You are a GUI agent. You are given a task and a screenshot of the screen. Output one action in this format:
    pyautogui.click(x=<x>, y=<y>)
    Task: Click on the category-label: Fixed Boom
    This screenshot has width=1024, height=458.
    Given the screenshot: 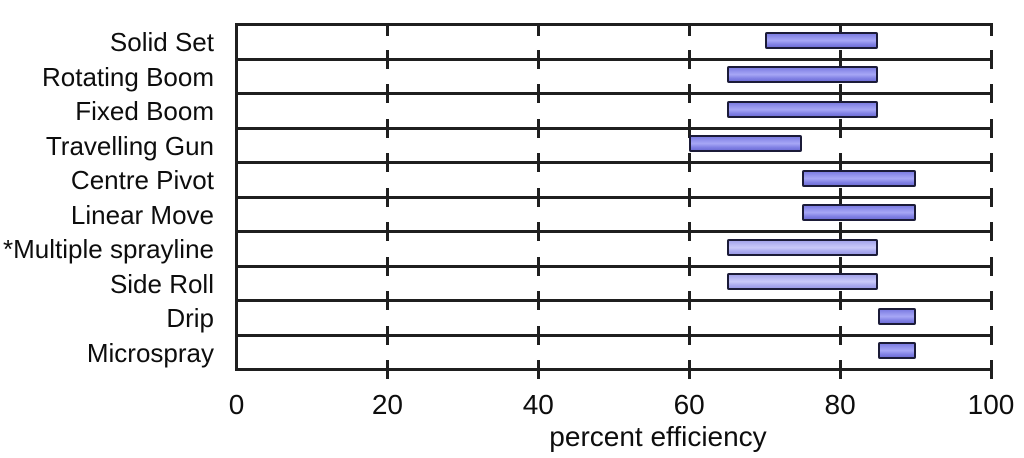 What is the action you would take?
    pyautogui.click(x=144, y=111)
    